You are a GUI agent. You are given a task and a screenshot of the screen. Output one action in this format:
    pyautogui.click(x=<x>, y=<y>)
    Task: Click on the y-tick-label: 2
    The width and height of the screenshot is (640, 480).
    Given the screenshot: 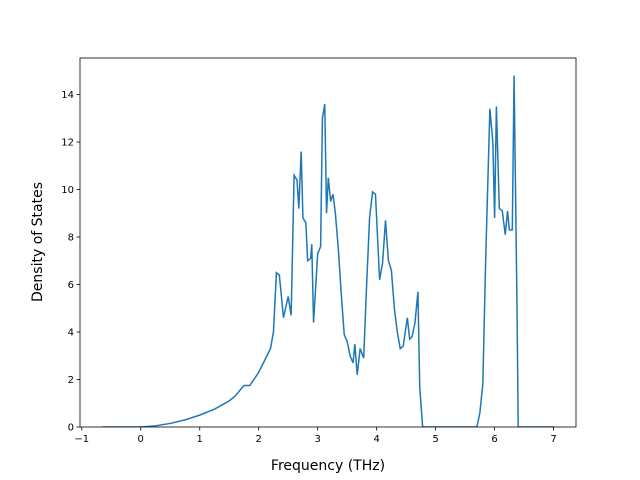 What is the action you would take?
    pyautogui.click(x=71, y=380)
    